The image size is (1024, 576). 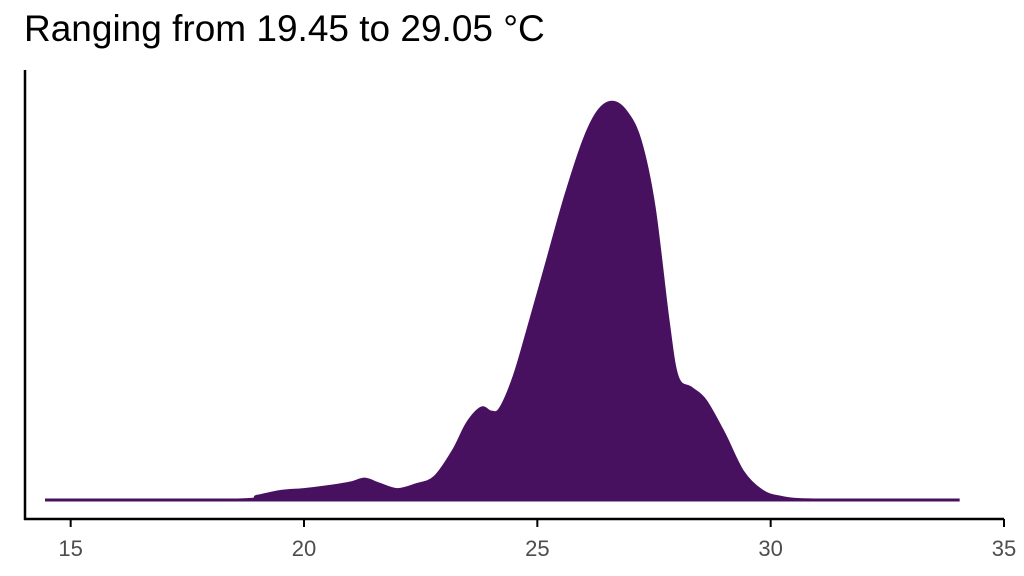 I want to click on x-tick-label: 25, so click(x=537, y=548).